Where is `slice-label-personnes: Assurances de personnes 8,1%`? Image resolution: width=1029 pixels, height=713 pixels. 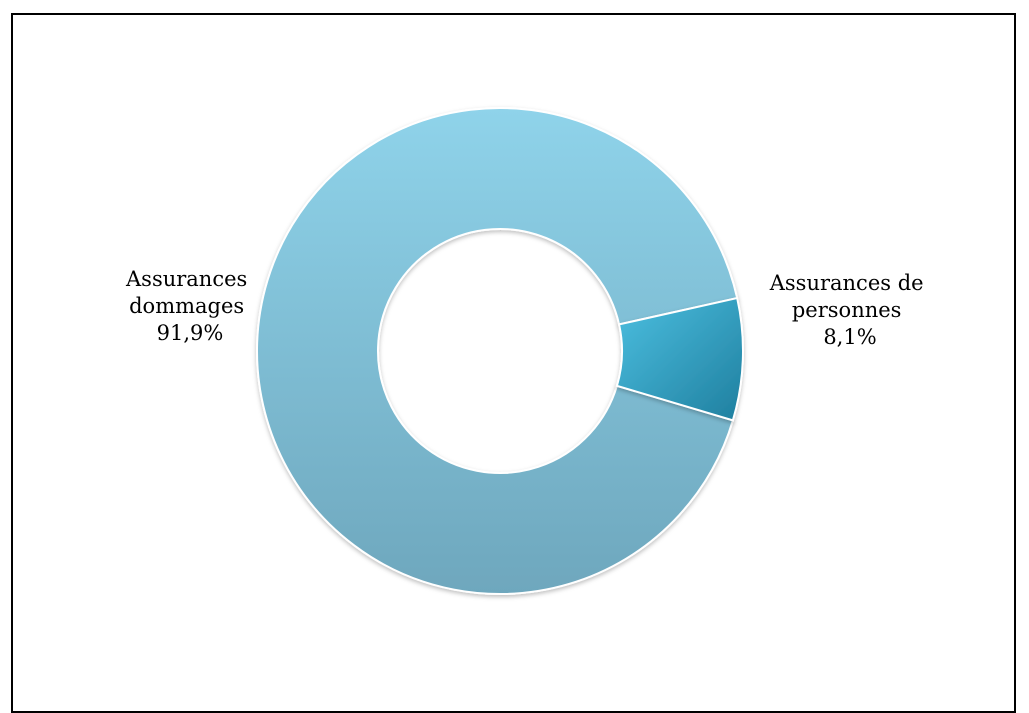 slice-label-personnes: Assurances de personnes 8,1% is located at coordinates (850, 310).